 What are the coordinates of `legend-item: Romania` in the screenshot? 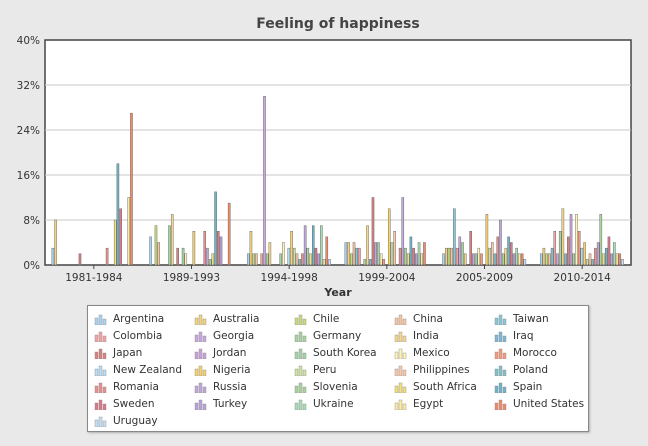 It's located at (126, 387).